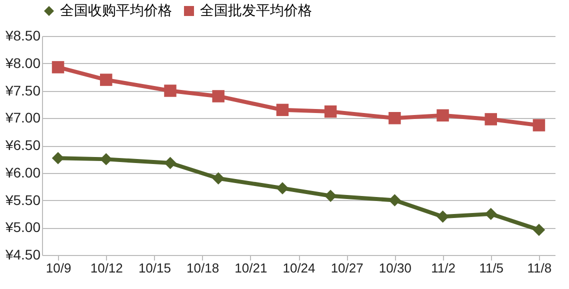  I want to click on x-tick-label: 10/18, so click(203, 268).